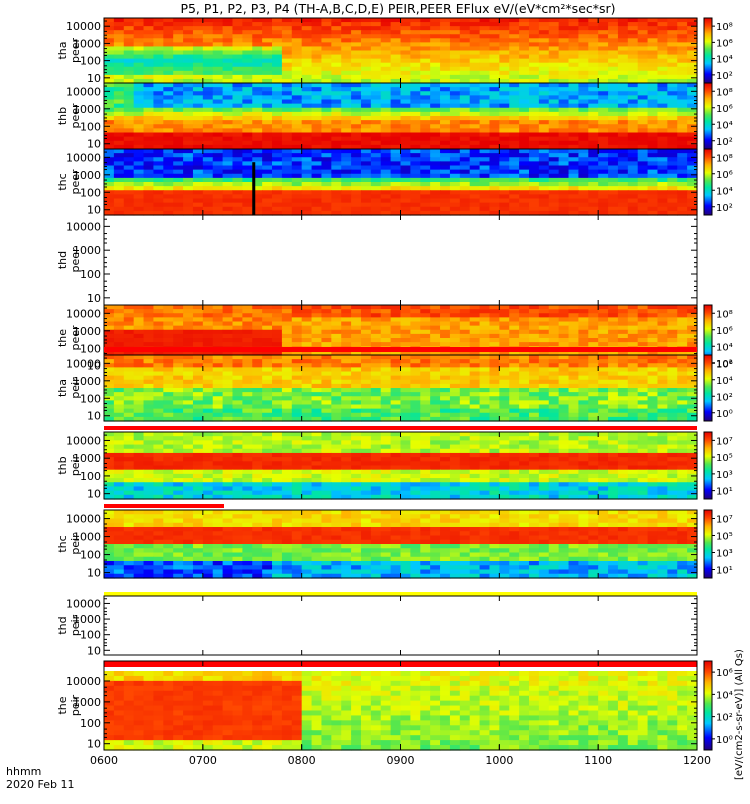  What do you see at coordinates (724, 142) in the screenshot?
I see `colorbar-tick-label: 10²` at bounding box center [724, 142].